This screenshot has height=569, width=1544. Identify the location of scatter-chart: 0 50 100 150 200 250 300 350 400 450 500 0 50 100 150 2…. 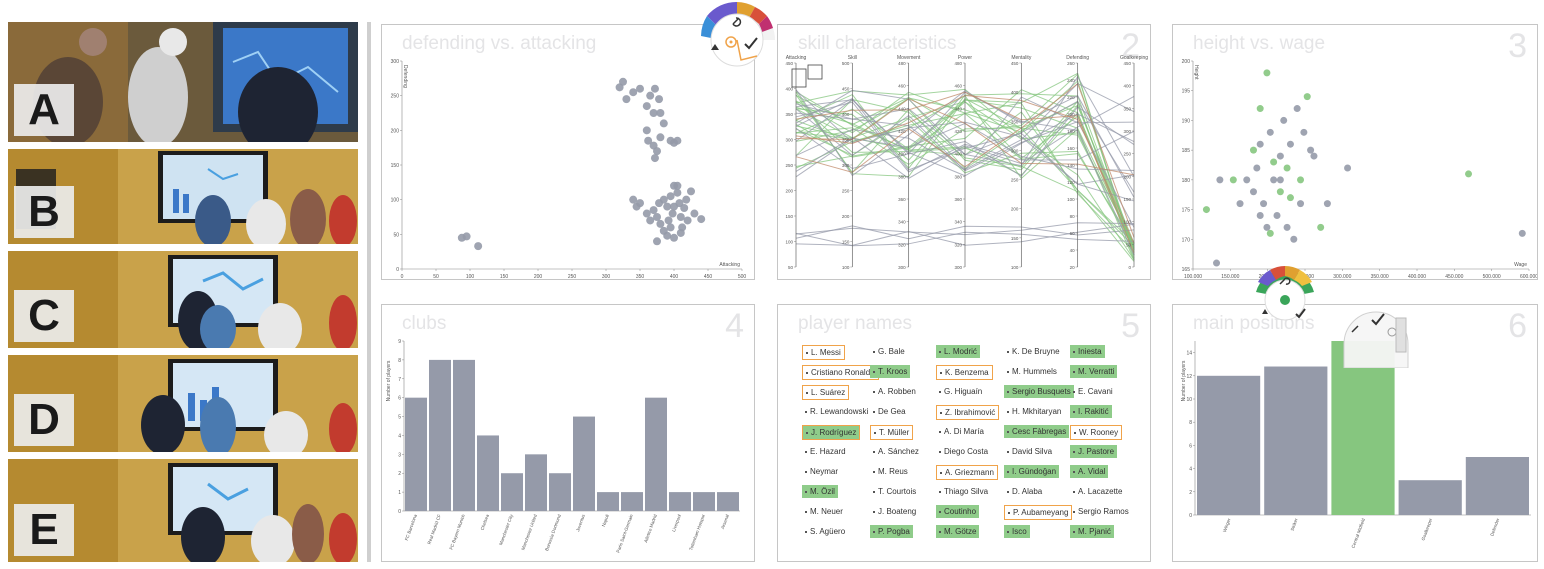
(568, 152).